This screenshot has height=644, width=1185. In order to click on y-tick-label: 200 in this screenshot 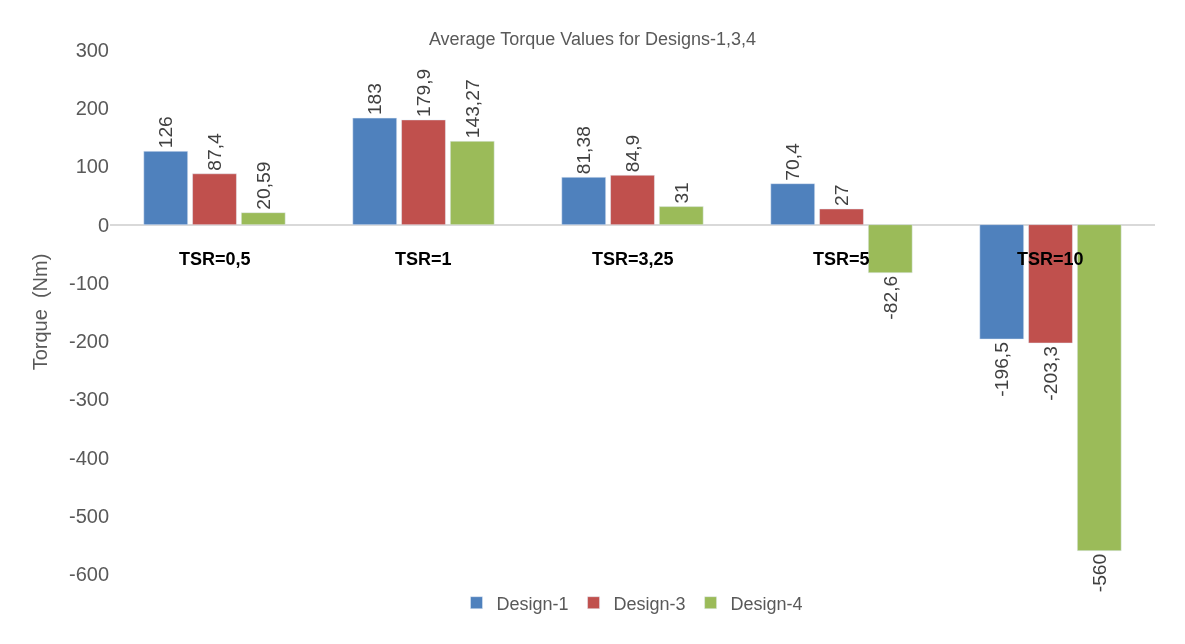, I will do `click(92, 108)`.